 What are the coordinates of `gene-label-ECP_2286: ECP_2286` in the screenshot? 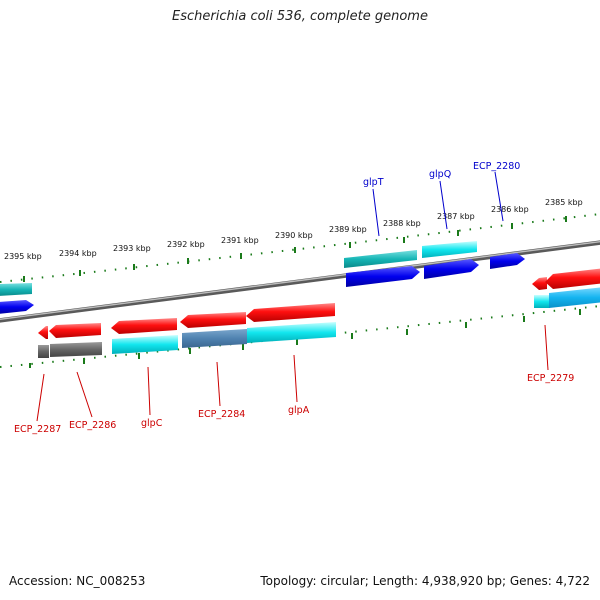 It's located at (92, 425).